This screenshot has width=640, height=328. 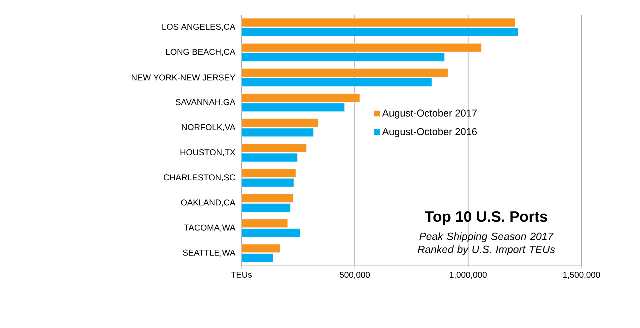 I want to click on legend-label: August-October 2016, so click(x=430, y=133).